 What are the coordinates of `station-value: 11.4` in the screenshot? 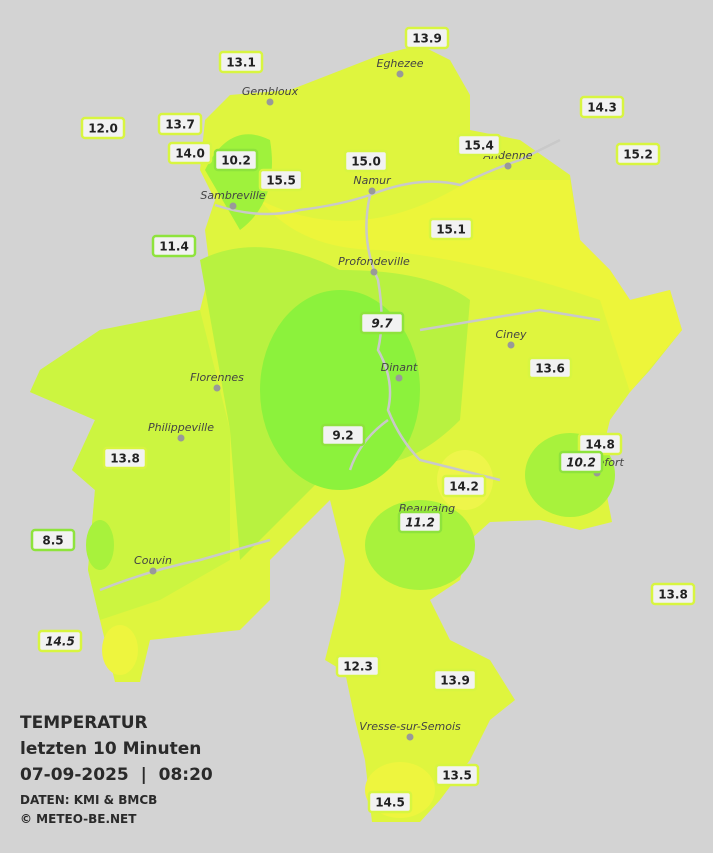 It's located at (174, 247).